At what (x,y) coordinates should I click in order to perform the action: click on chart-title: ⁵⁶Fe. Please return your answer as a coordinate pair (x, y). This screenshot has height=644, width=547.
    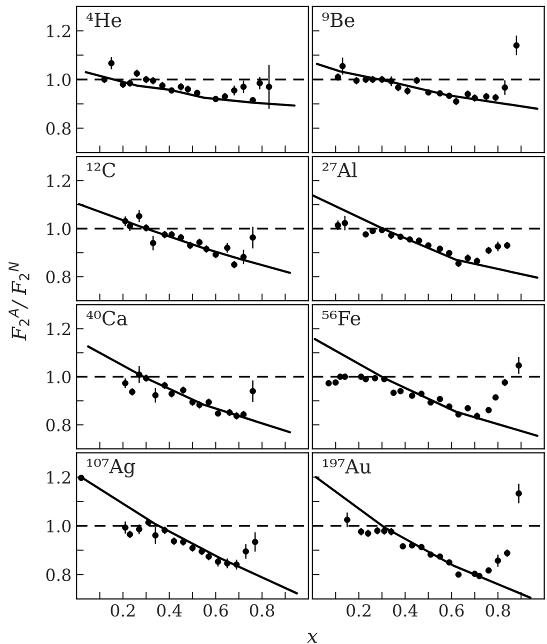
    Looking at the image, I should click on (341, 318).